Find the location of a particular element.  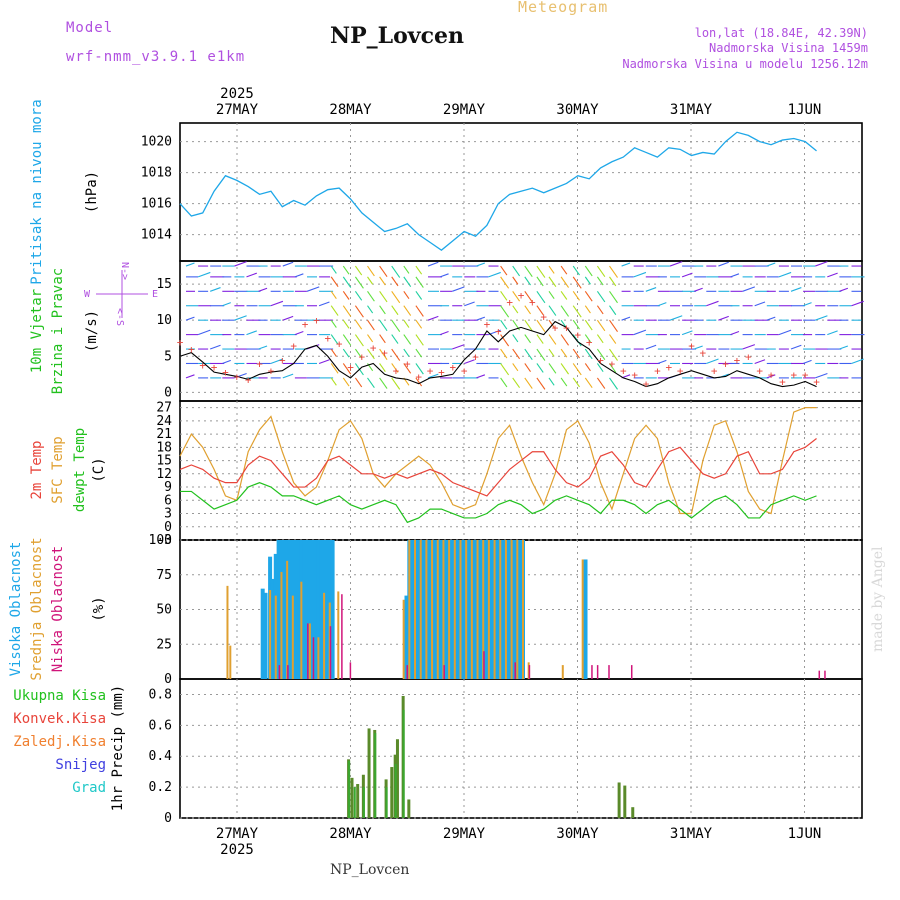

y-tick-label: 0 is located at coordinates (168, 818).